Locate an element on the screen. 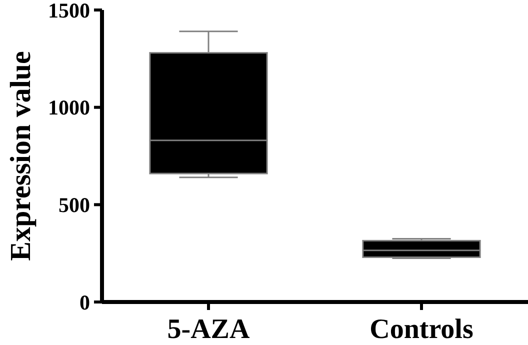 The image size is (528, 345). y-tick-label: 1500 is located at coordinates (69, 11).